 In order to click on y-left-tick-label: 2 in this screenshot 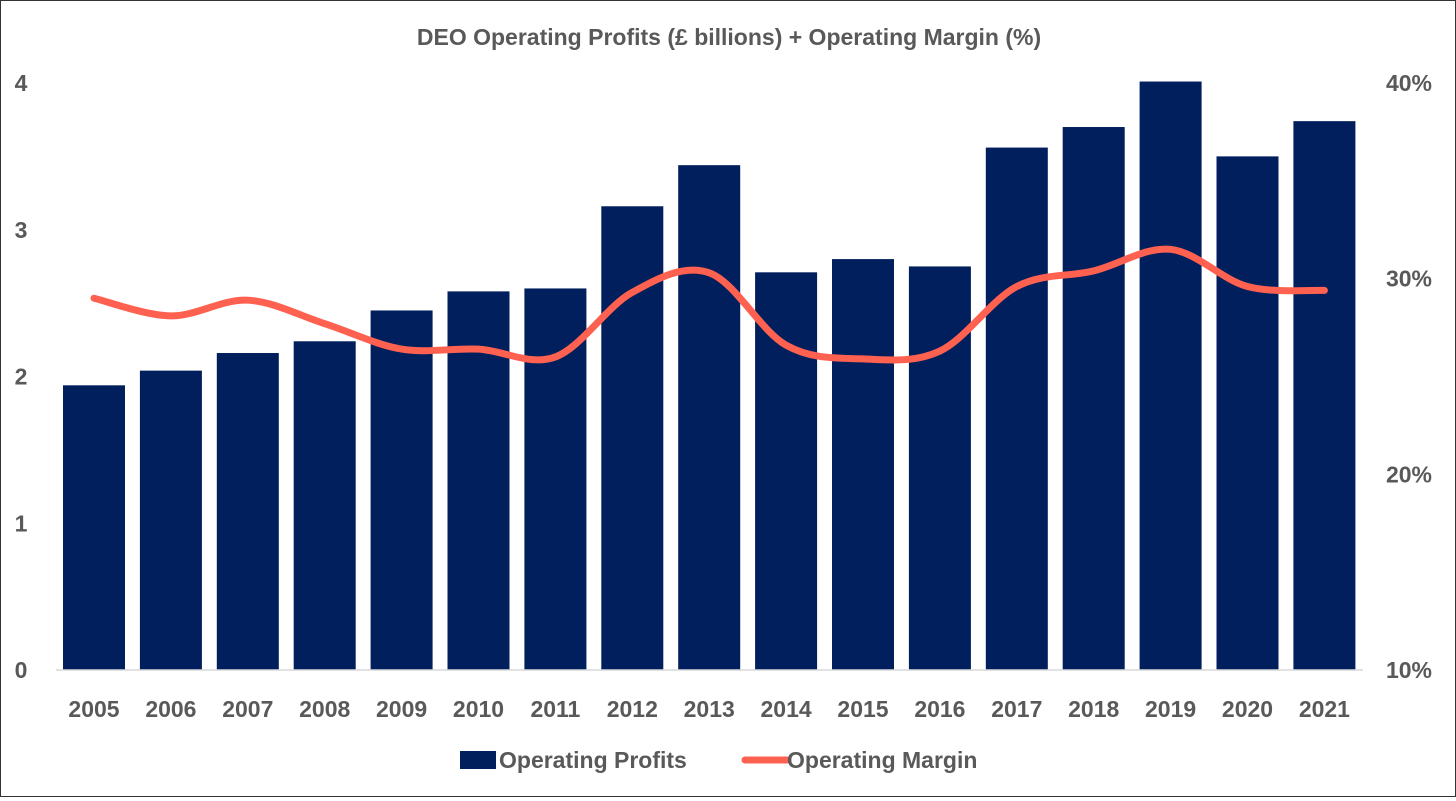, I will do `click(21, 377)`.